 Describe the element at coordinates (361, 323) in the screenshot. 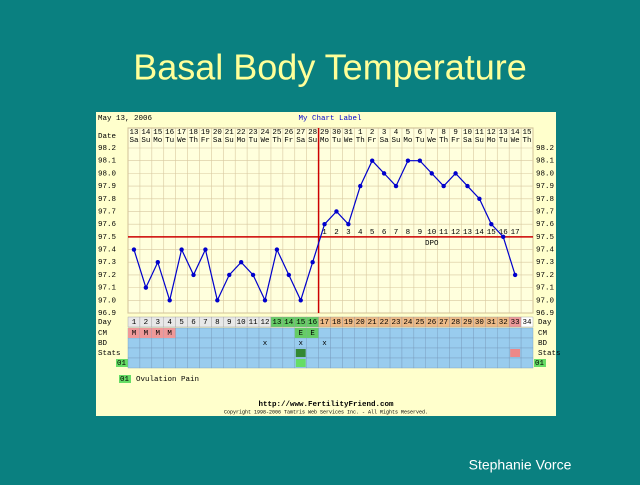

I see `day-number: 20` at that location.